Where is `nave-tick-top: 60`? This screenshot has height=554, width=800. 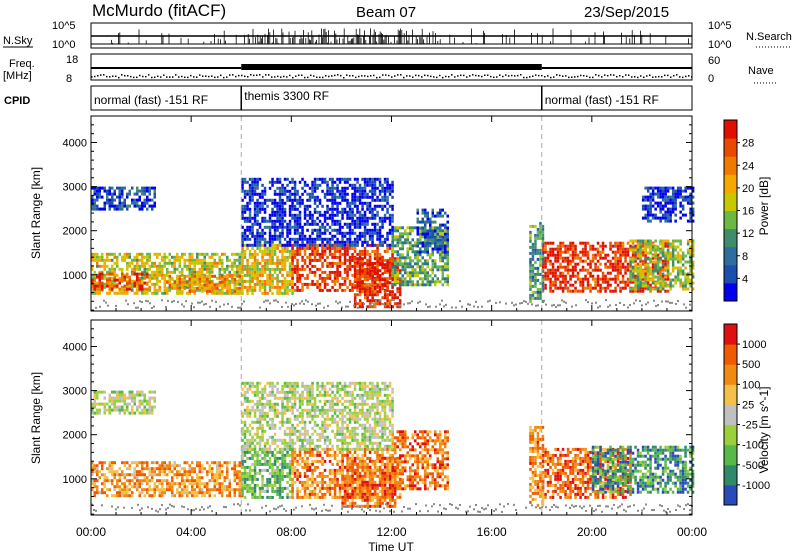
nave-tick-top: 60 is located at coordinates (714, 61).